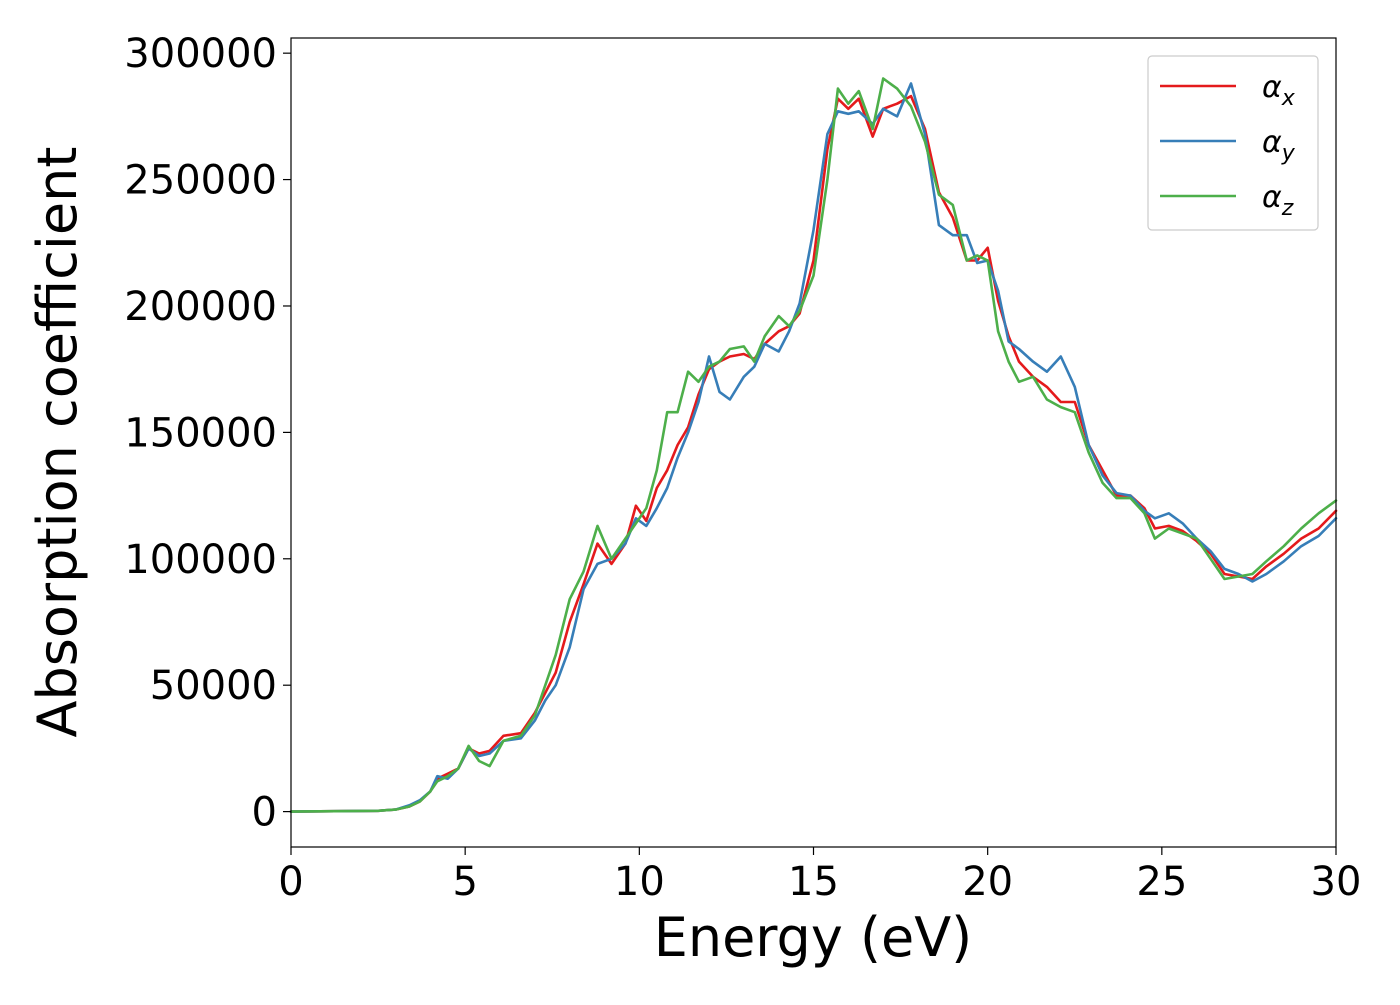  I want to click on x-axis-title: Energy (eV), so click(813, 937).